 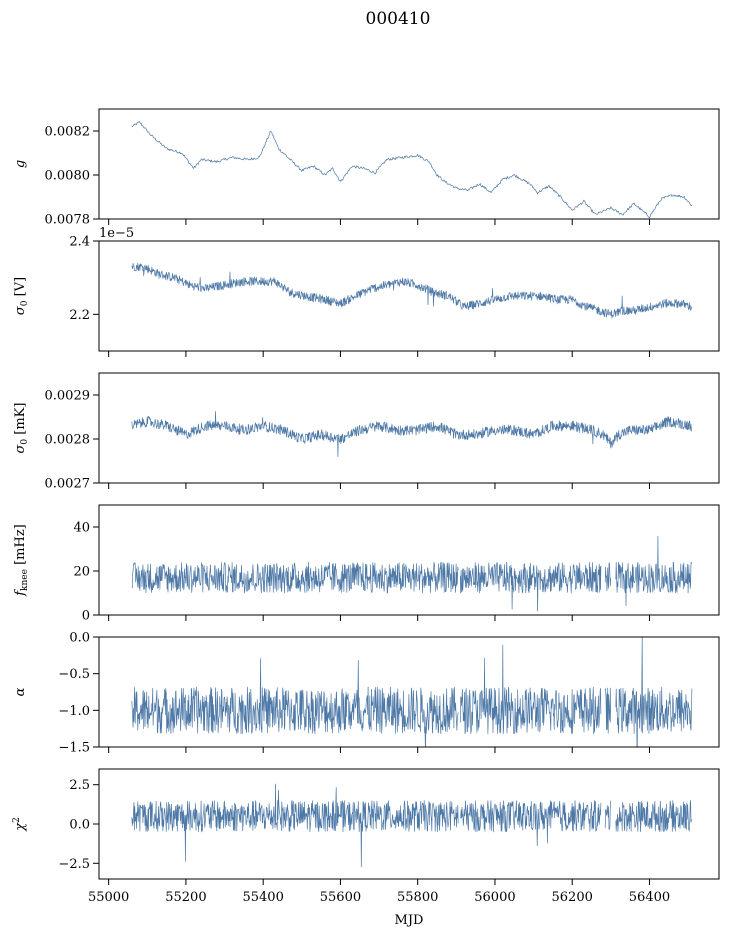 What do you see at coordinates (74, 748) in the screenshot?
I see `y-tick-label: −1.5` at bounding box center [74, 748].